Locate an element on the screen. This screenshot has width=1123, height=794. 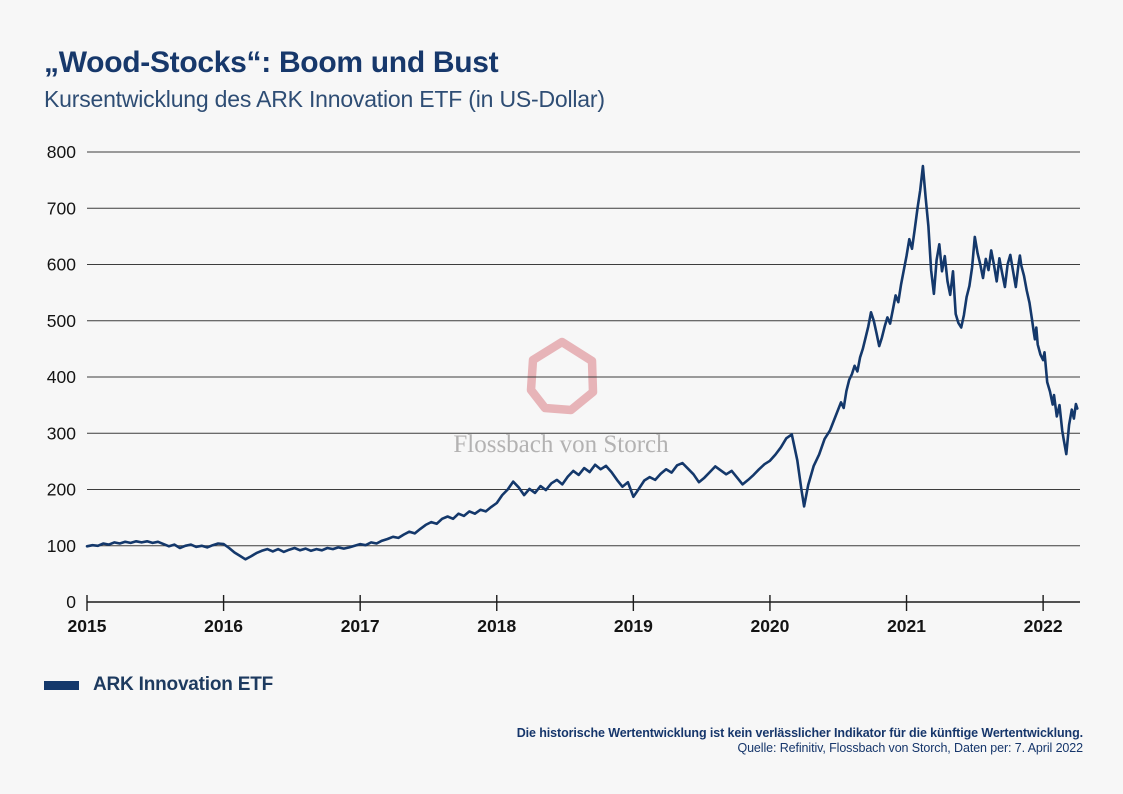
y-tick-label: 700 is located at coordinates (61, 208).